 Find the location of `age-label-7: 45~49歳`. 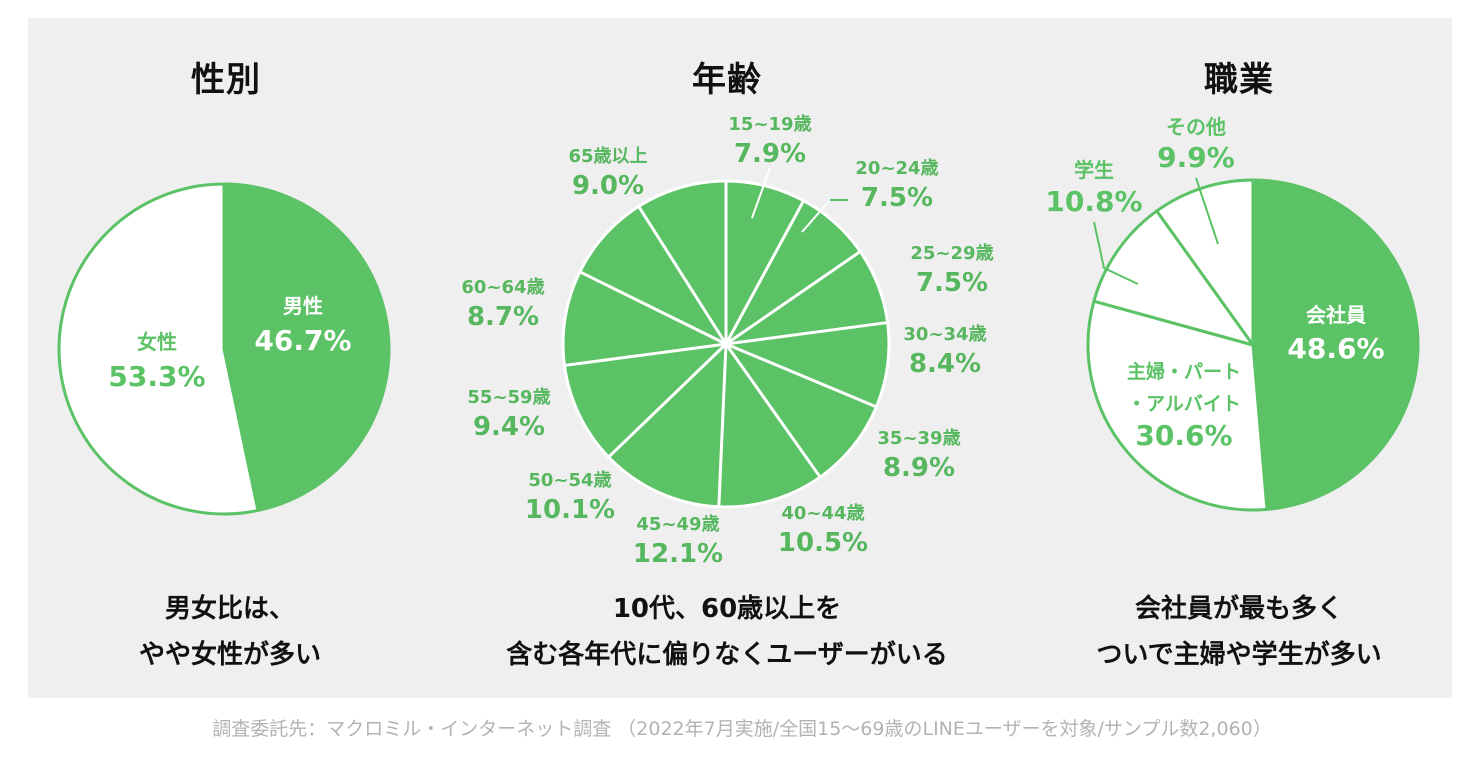

age-label-7: 45~49歳 is located at coordinates (677, 524).